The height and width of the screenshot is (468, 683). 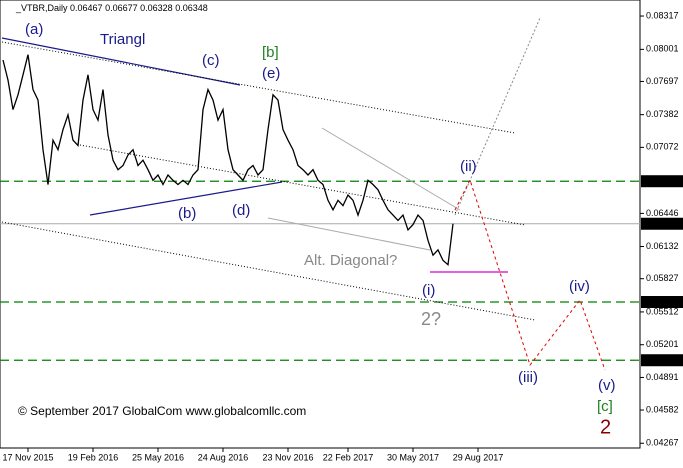 I want to click on y-tick-label: 0.04891, so click(x=662, y=377).